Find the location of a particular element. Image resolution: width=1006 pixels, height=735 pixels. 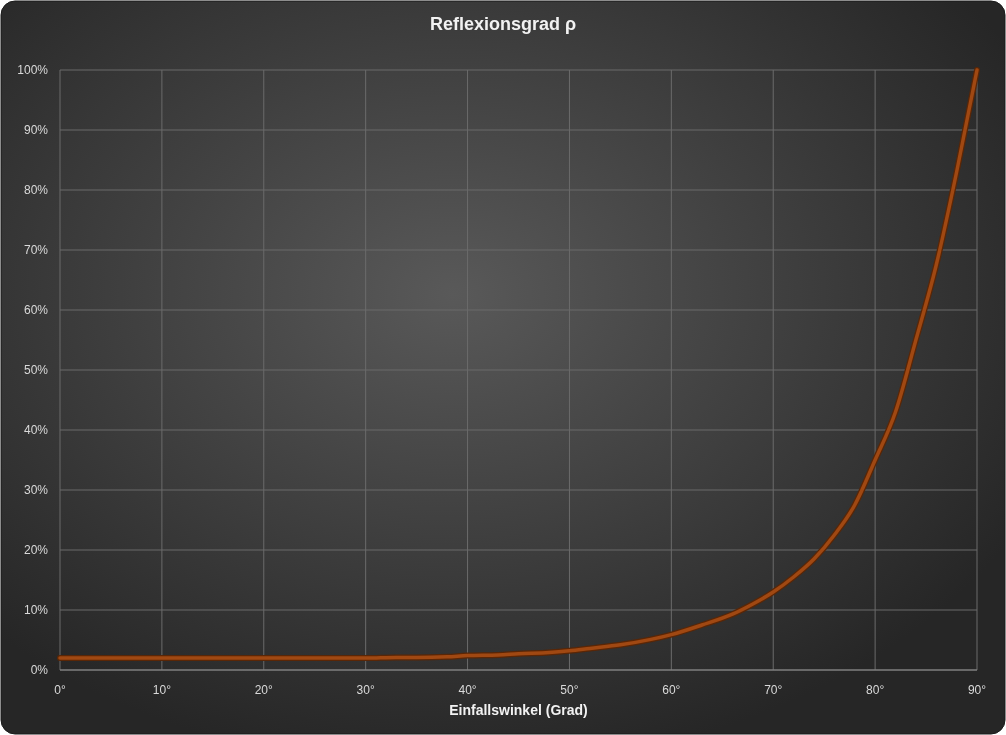

x-axis-title: Einfallswinkel (Grad) is located at coordinates (518, 710).